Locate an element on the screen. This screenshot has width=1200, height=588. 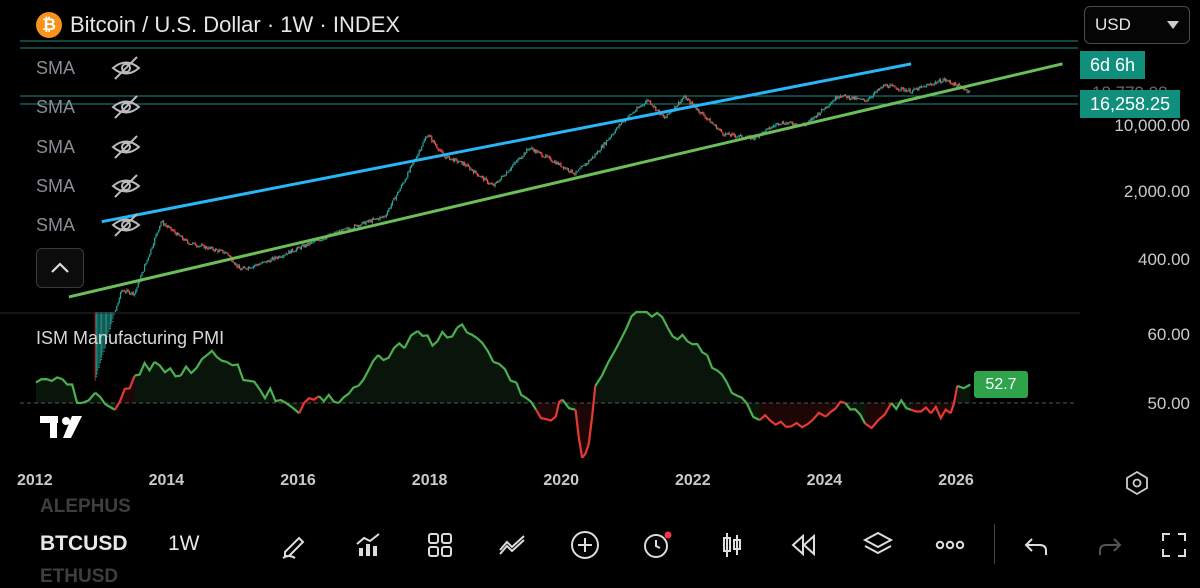
prev-symbol: ALEPHUS is located at coordinates (85, 506).